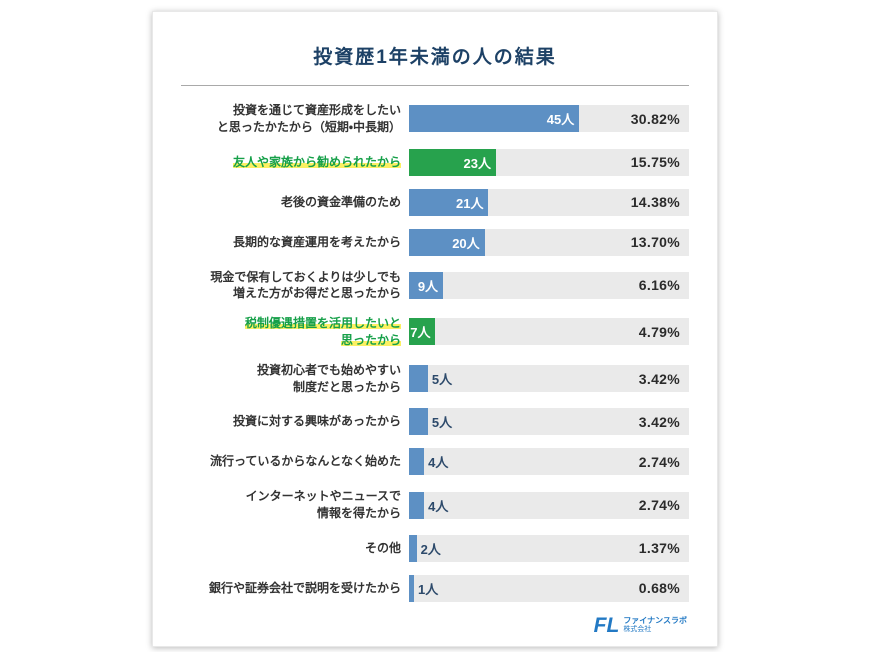 The width and height of the screenshot is (870, 652). I want to click on chart-row: 投資初心者でも始めやすい 制度だと思ったから 5人 3.42%, so click(435, 379).